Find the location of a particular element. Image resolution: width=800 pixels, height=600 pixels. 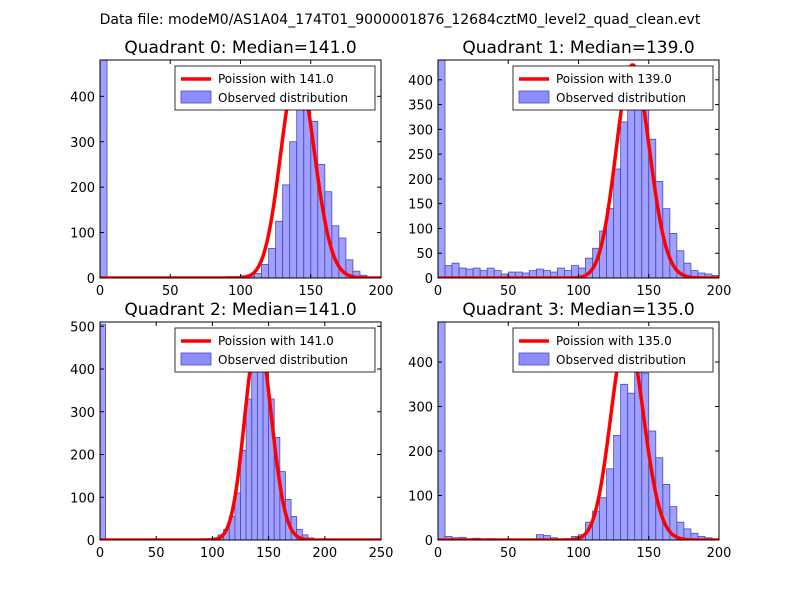

y-tick-label: 150 is located at coordinates (420, 205).